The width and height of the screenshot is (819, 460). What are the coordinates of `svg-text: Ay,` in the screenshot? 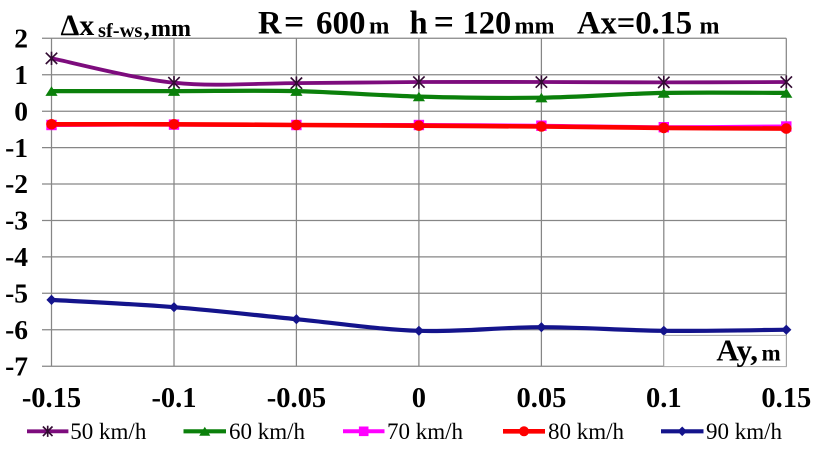 It's located at (737, 350).